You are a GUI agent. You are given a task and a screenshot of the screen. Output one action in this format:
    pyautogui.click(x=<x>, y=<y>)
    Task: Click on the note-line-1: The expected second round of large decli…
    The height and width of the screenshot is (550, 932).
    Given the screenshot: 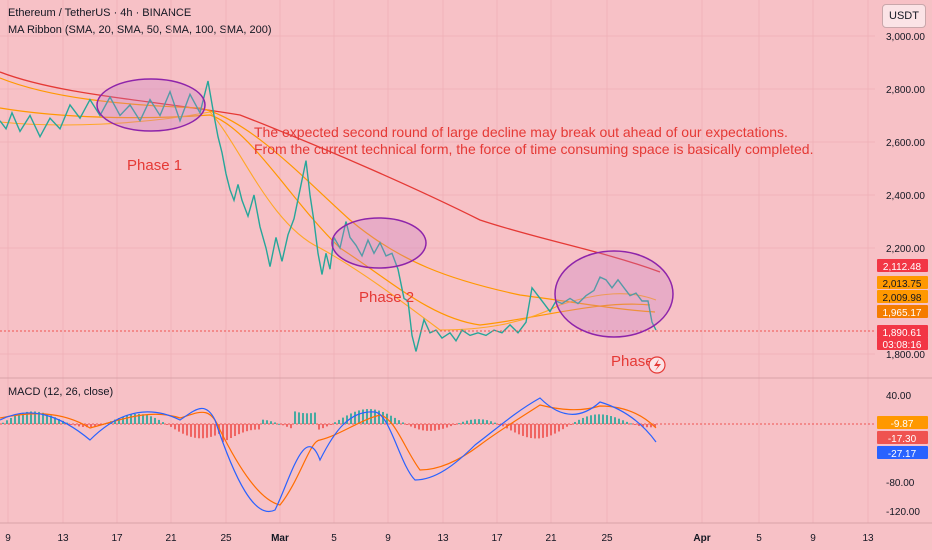 What is the action you would take?
    pyautogui.click(x=521, y=132)
    